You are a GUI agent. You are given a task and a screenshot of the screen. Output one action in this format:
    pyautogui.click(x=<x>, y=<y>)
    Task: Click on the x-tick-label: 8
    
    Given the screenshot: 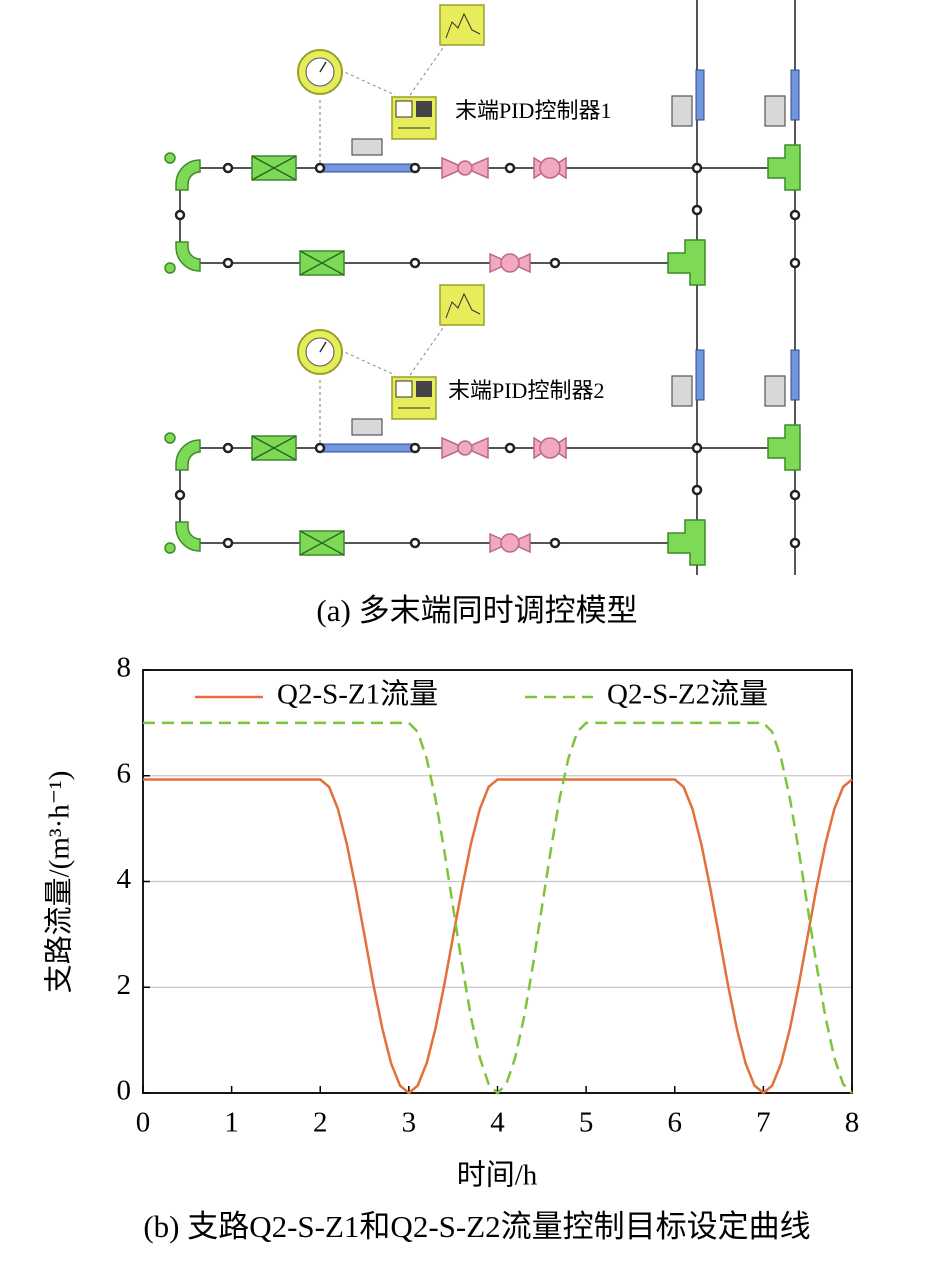 What is the action you would take?
    pyautogui.click(x=852, y=1123)
    